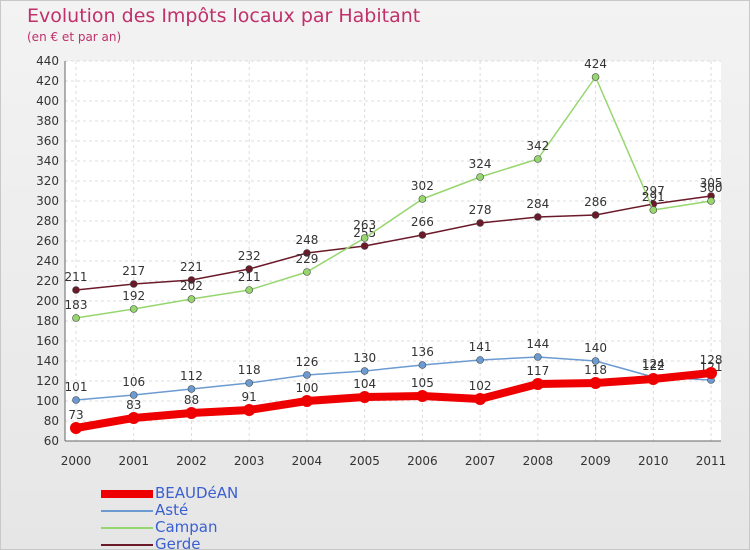 This screenshot has width=750, height=550. What do you see at coordinates (422, 461) in the screenshot?
I see `x-tick-label: 2006` at bounding box center [422, 461].